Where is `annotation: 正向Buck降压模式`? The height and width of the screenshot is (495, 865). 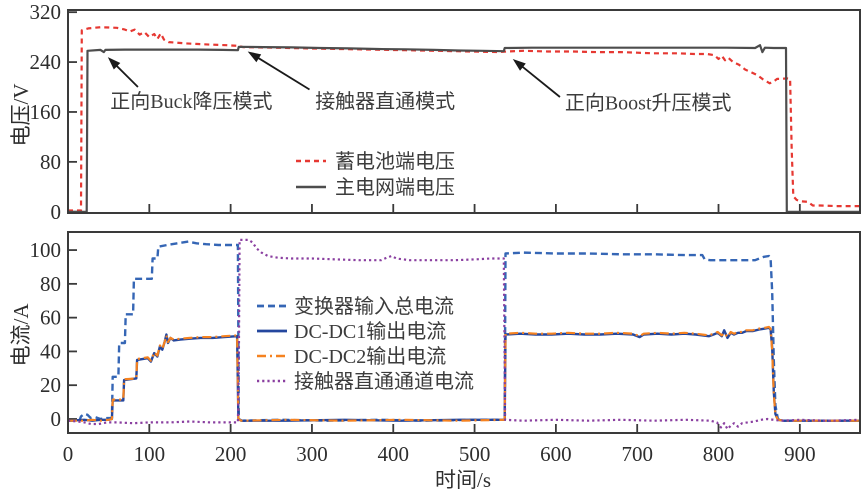
annotation: 正向Buck降压模式 is located at coordinates (190, 85).